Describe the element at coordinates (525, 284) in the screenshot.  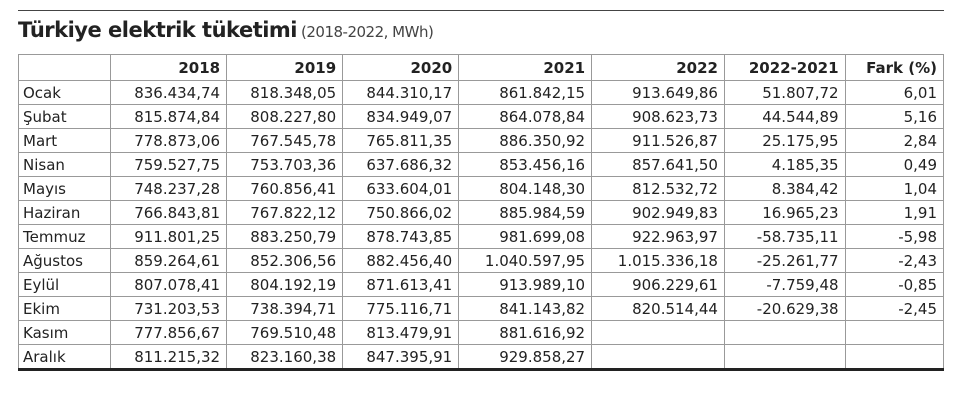
I see `cell: 913.989,10` at that location.